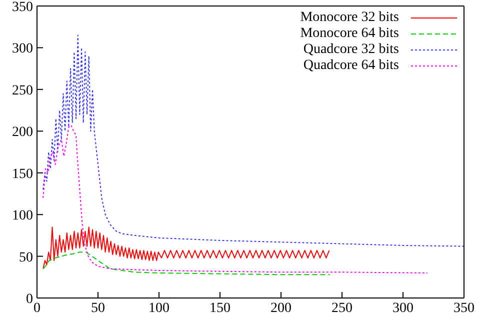 Image resolution: width=481 pixels, height=327 pixels. Describe the element at coordinates (464, 308) in the screenshot. I see `x-tick-label: 350` at that location.